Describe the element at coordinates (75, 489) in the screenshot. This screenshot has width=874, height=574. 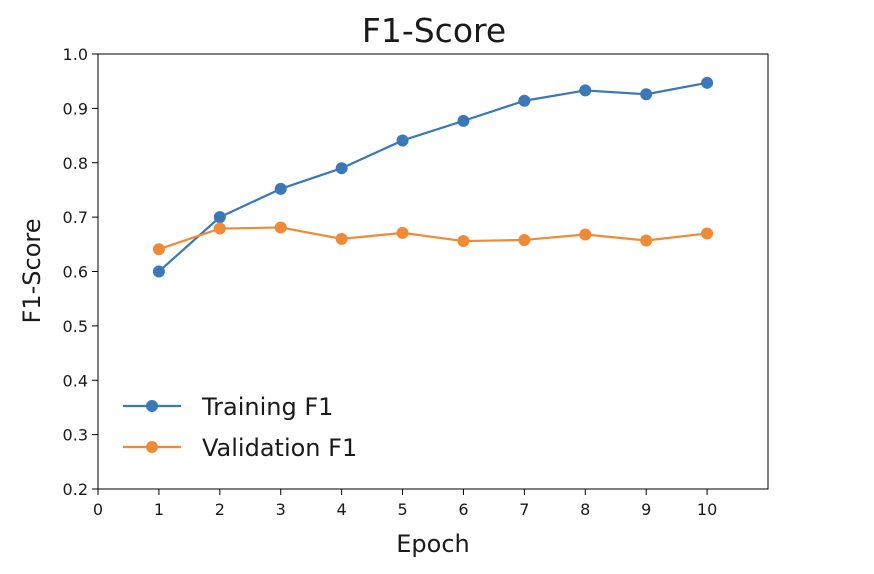
I see `y-tick-label: 0.2` at that location.